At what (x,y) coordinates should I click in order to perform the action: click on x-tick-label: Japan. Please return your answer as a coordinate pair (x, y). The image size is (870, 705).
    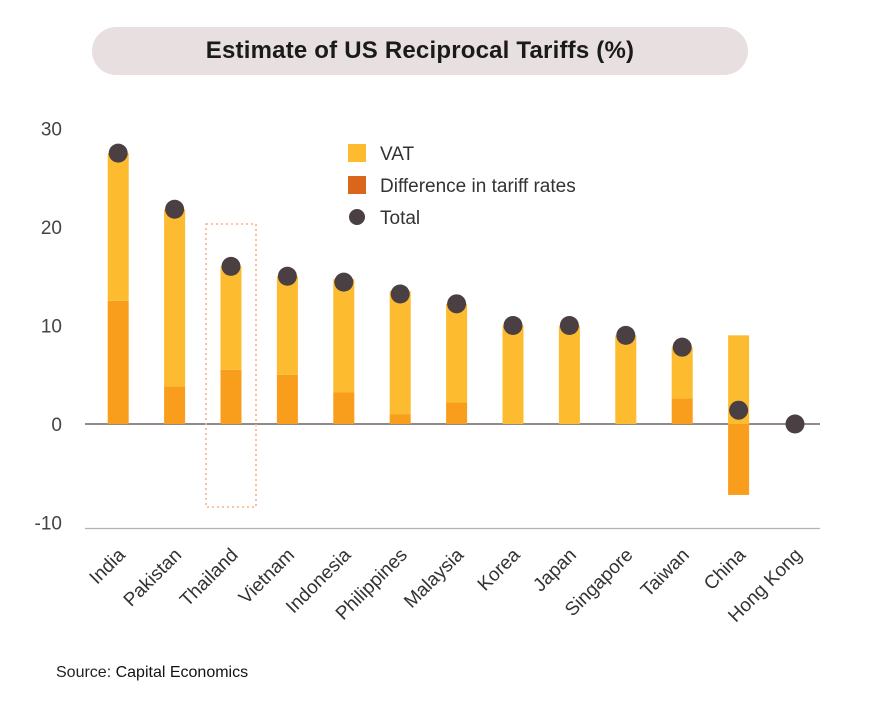
    Looking at the image, I should click on (554, 570).